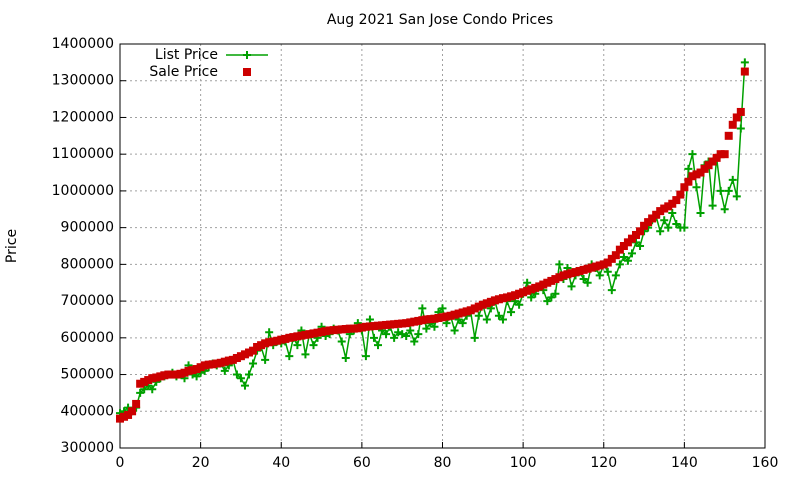 The width and height of the screenshot is (800, 480). Describe the element at coordinates (87, 448) in the screenshot. I see `y-tick-label: 300000` at that location.